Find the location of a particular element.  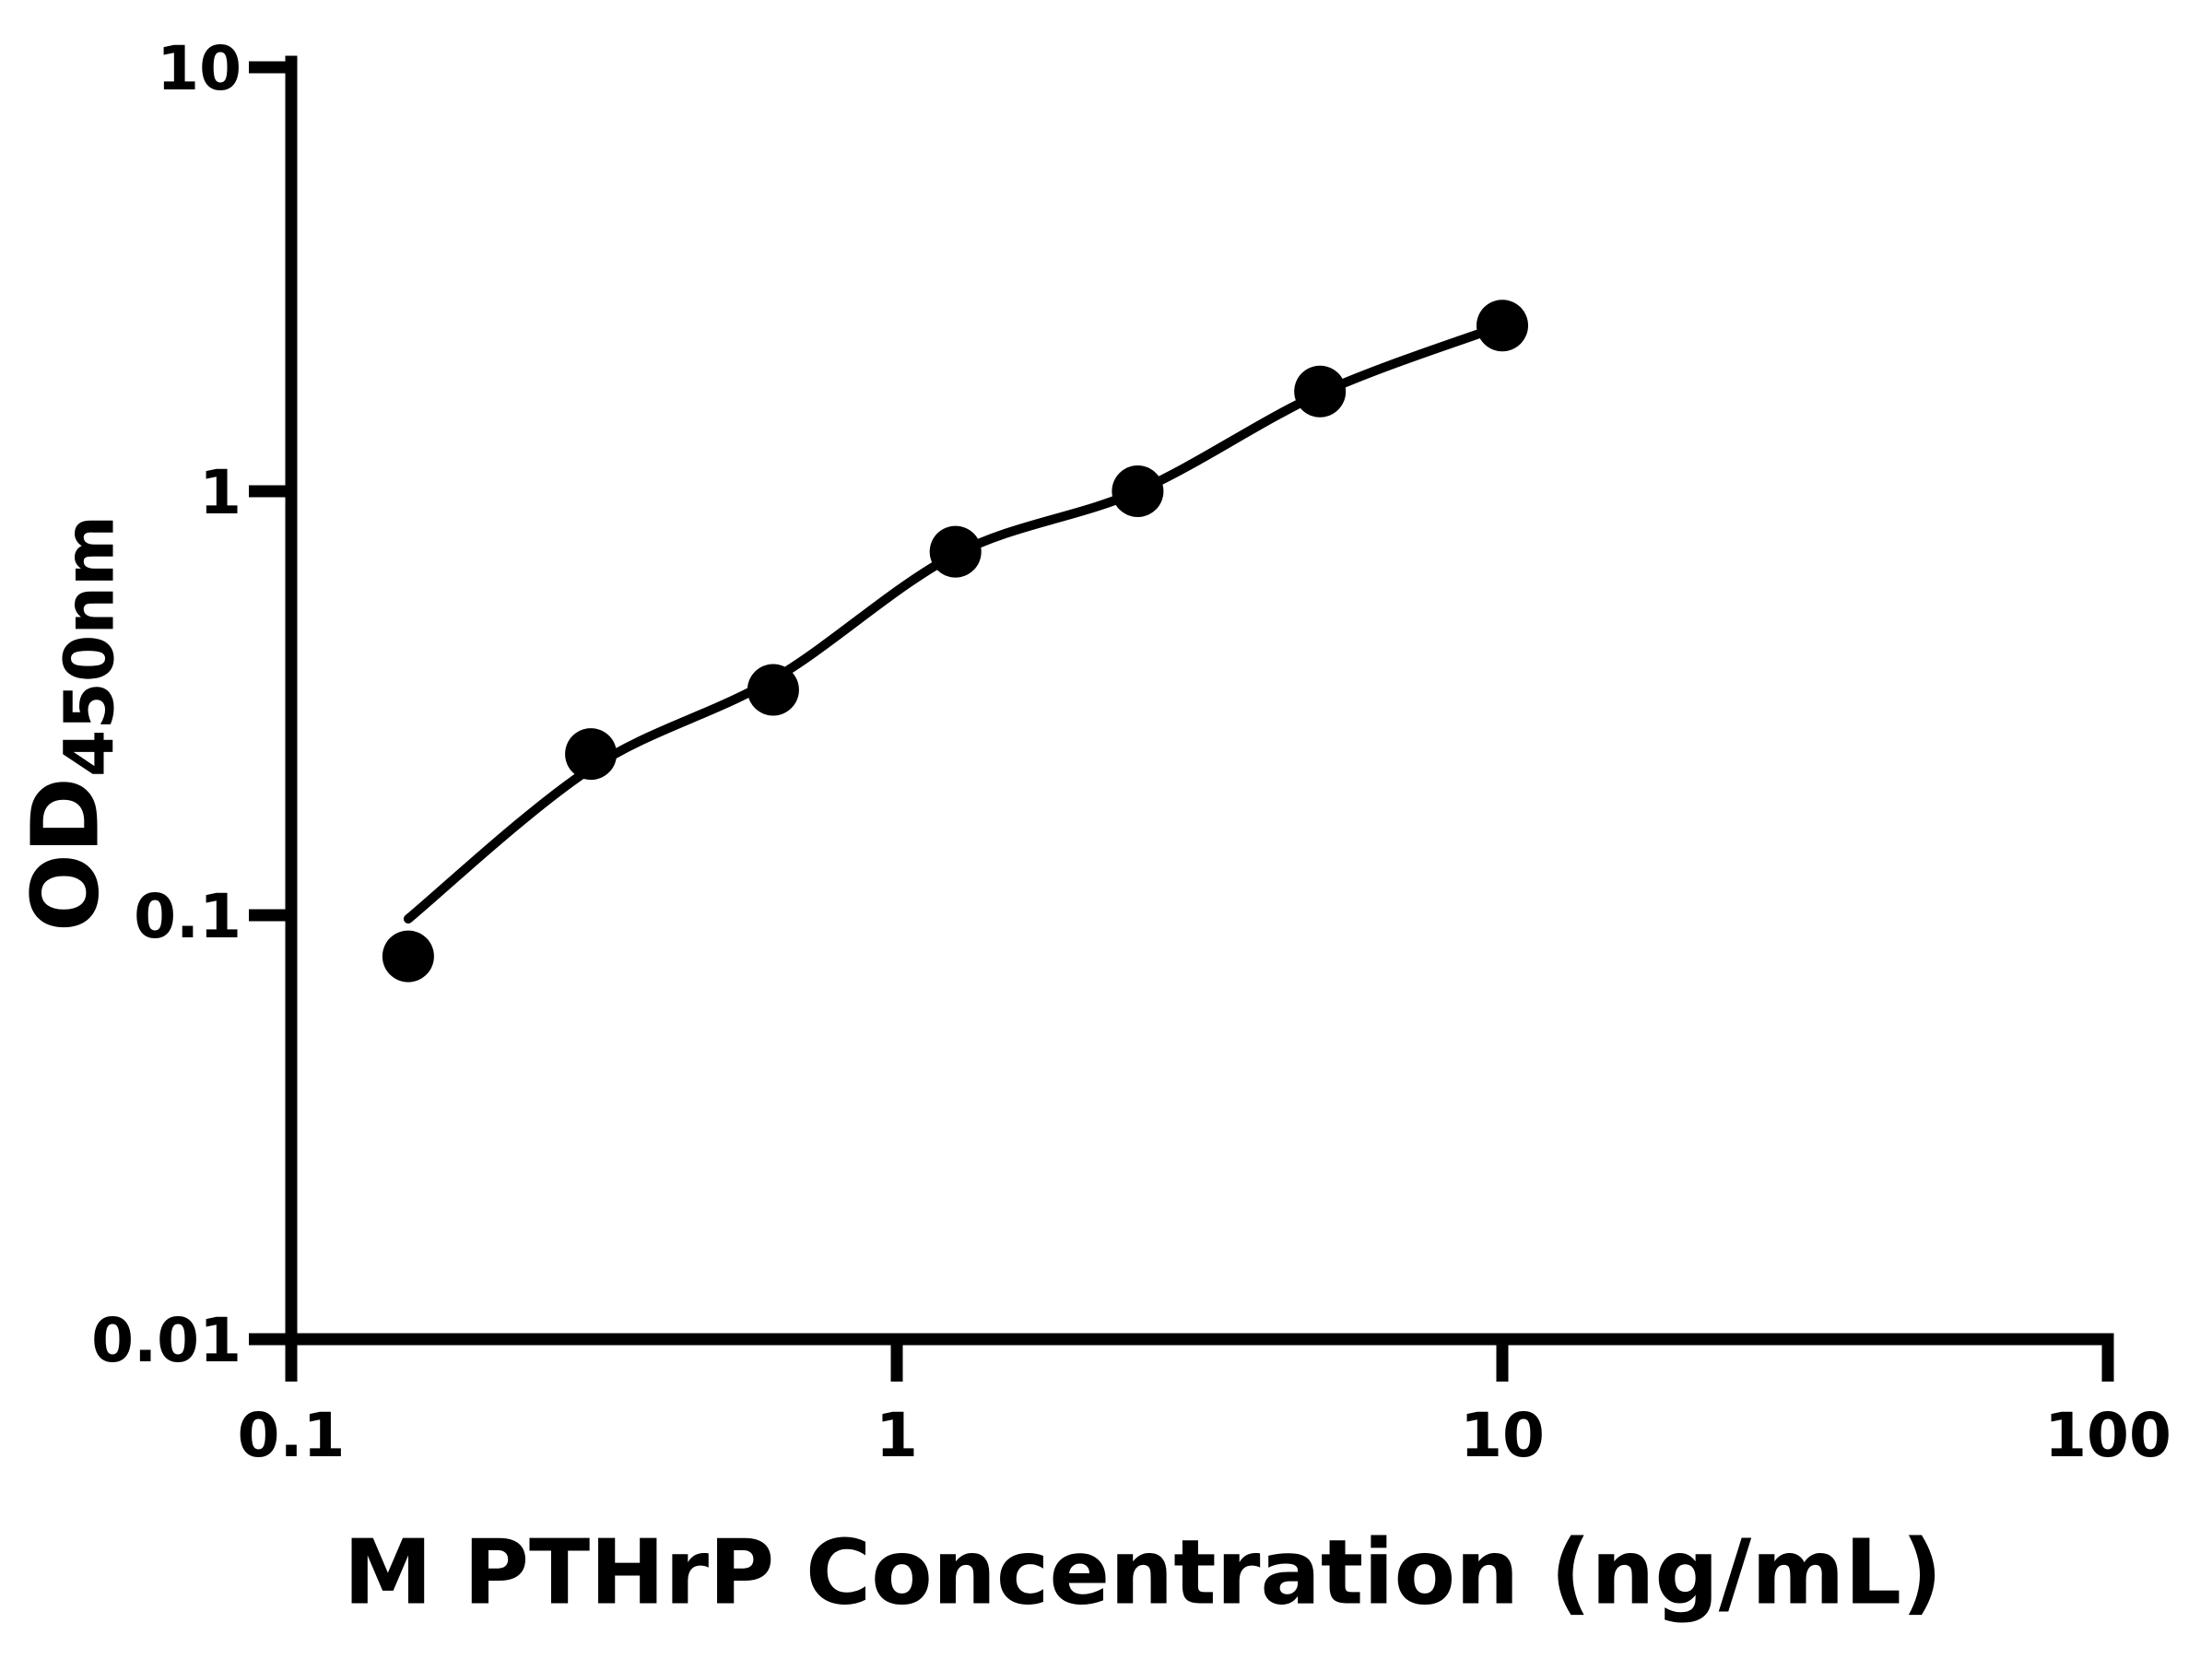

y-tick-label: 10 is located at coordinates (199, 68).